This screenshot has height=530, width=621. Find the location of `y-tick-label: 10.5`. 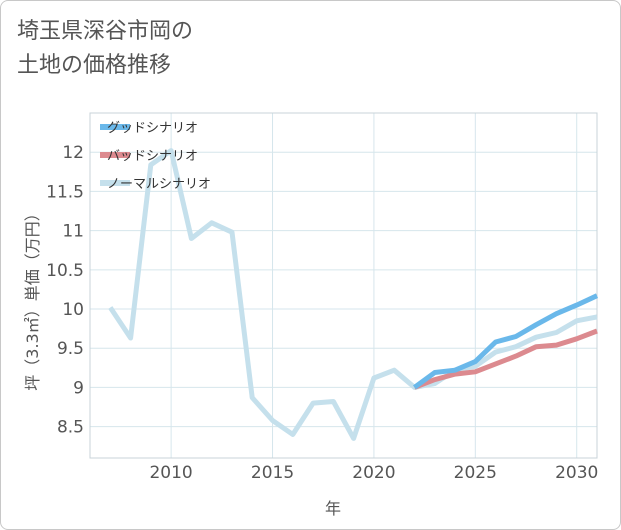

y-tick-label: 10.5 is located at coordinates (65, 271).